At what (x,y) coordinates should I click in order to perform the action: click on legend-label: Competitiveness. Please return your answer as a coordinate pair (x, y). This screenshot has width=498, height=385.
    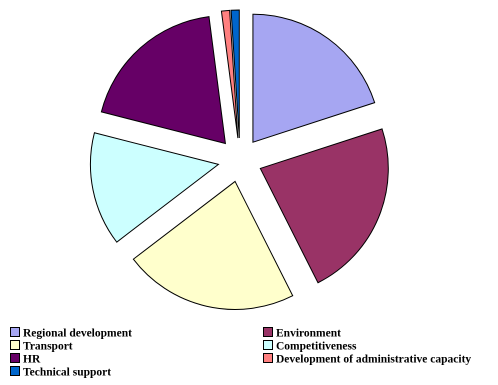
    Looking at the image, I should click on (316, 346).